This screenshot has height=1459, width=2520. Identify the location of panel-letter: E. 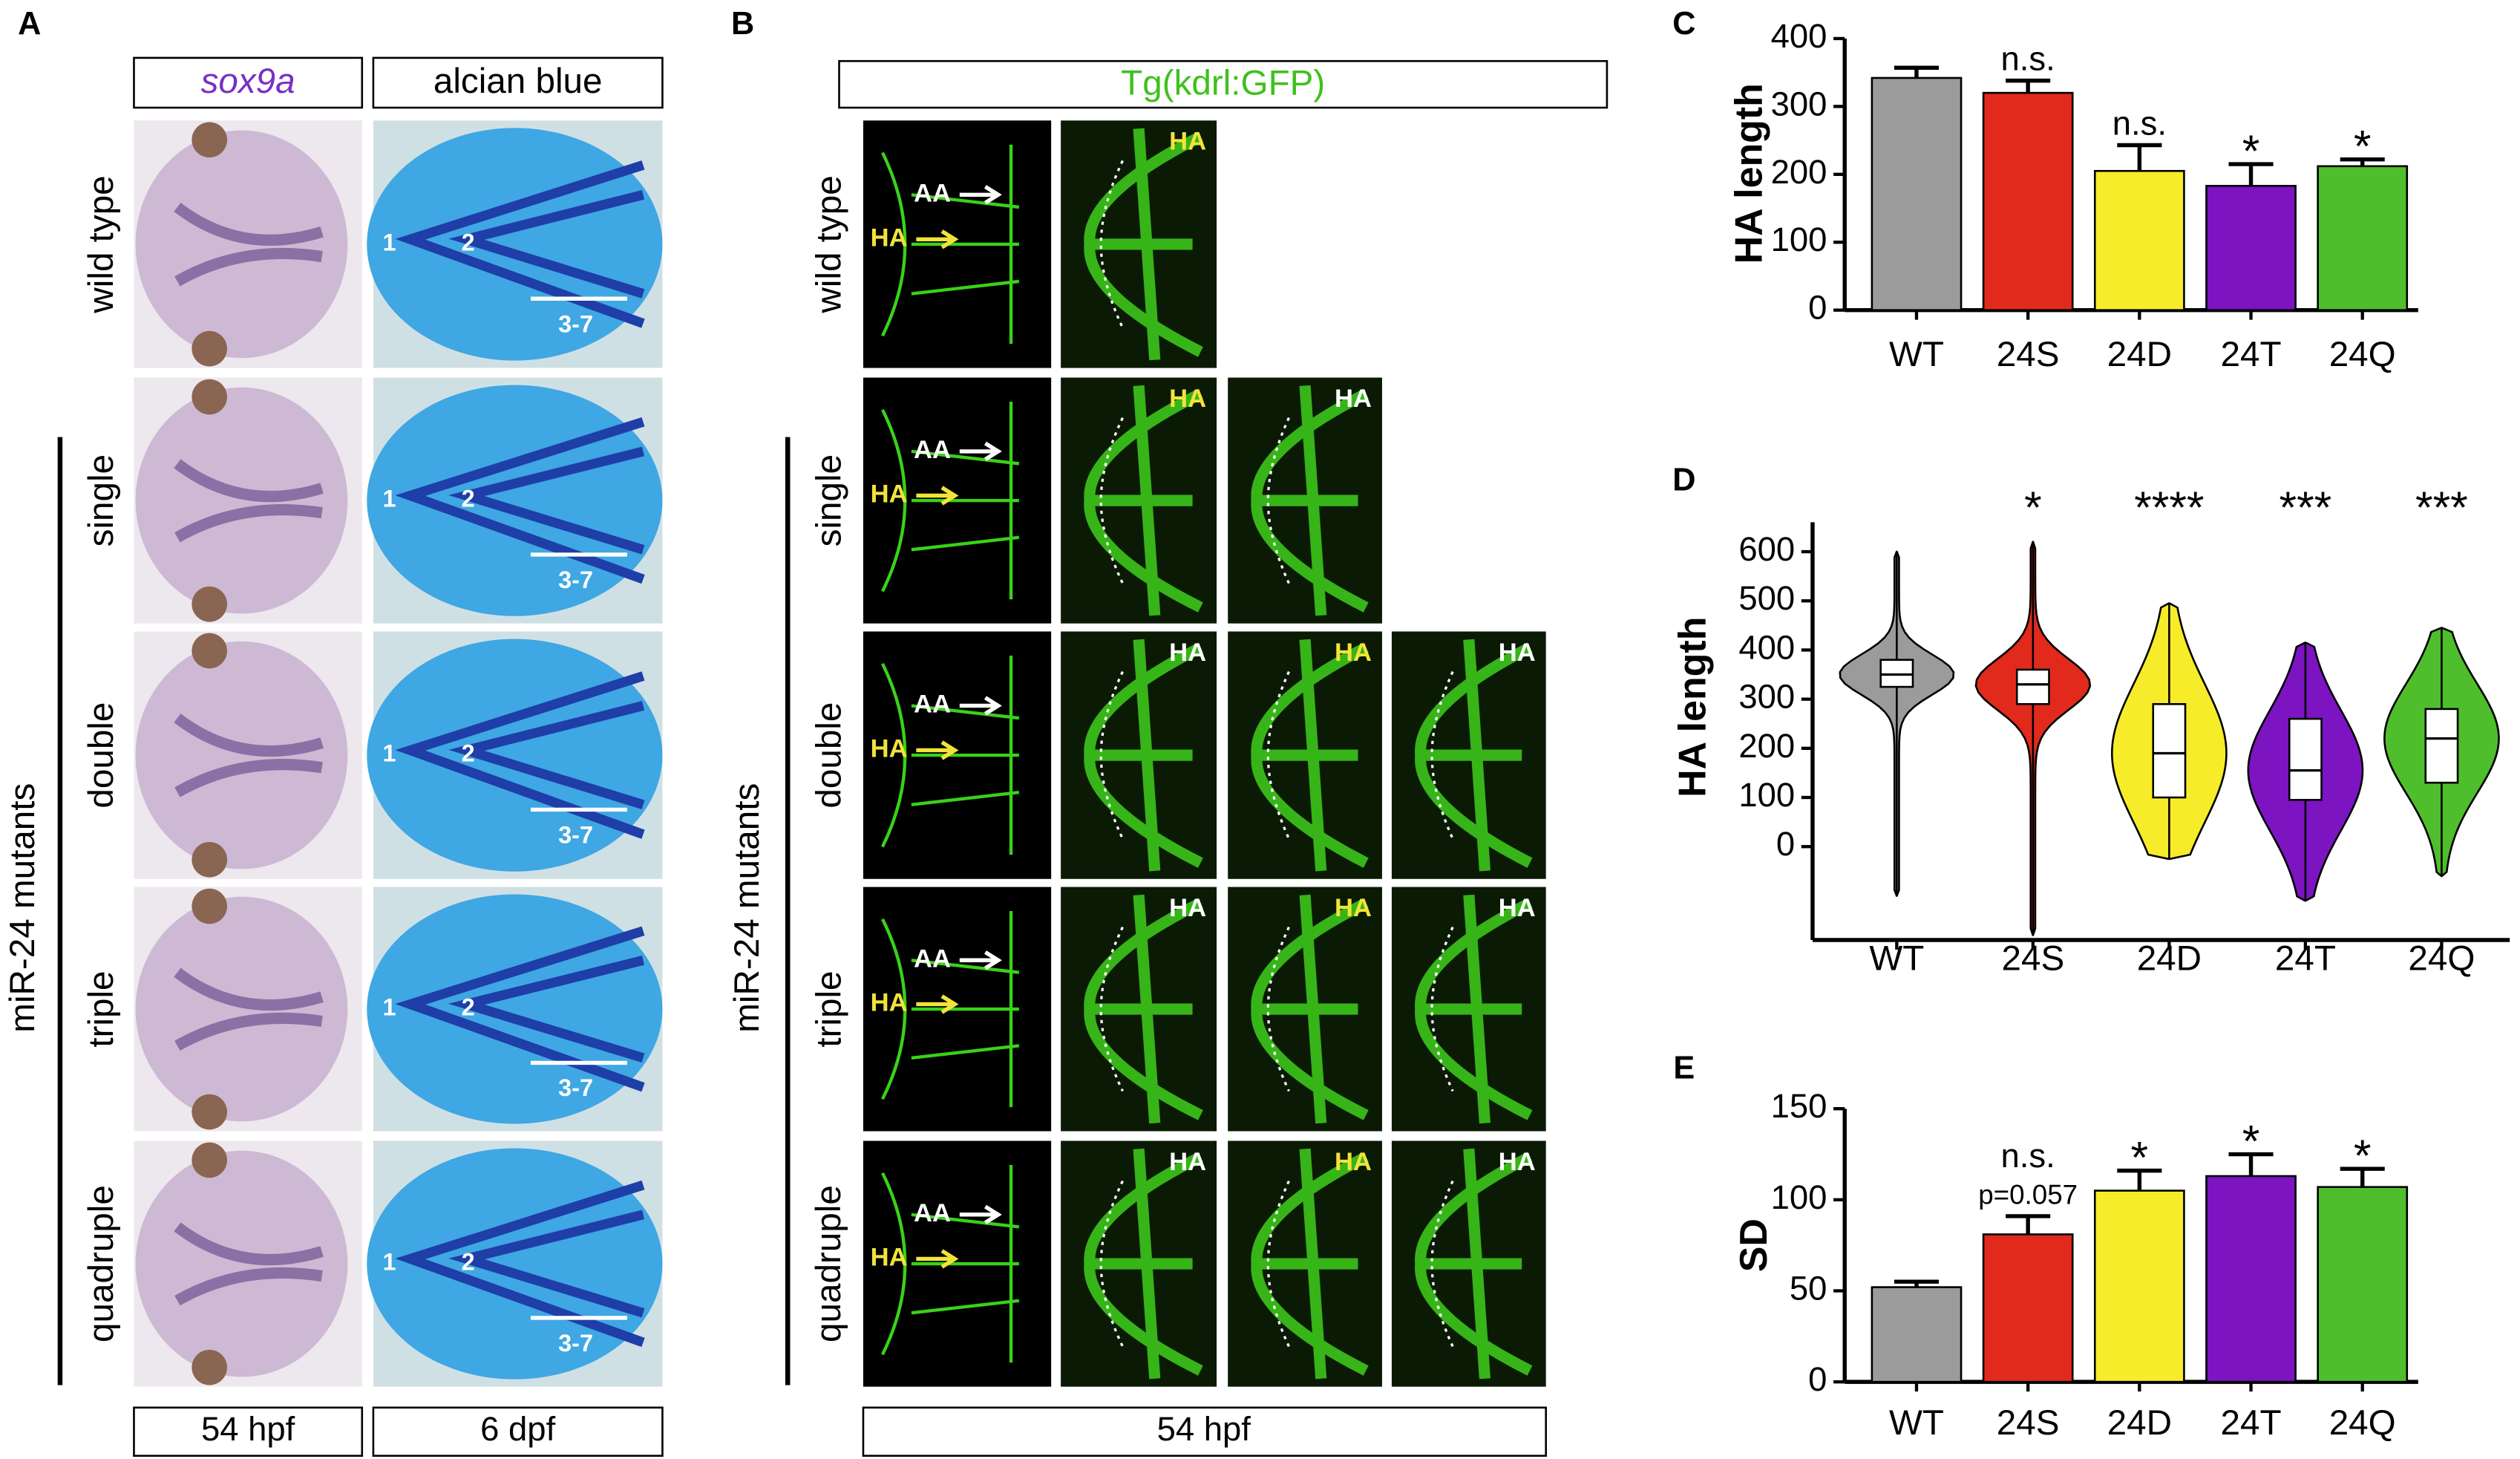
(1684, 1068).